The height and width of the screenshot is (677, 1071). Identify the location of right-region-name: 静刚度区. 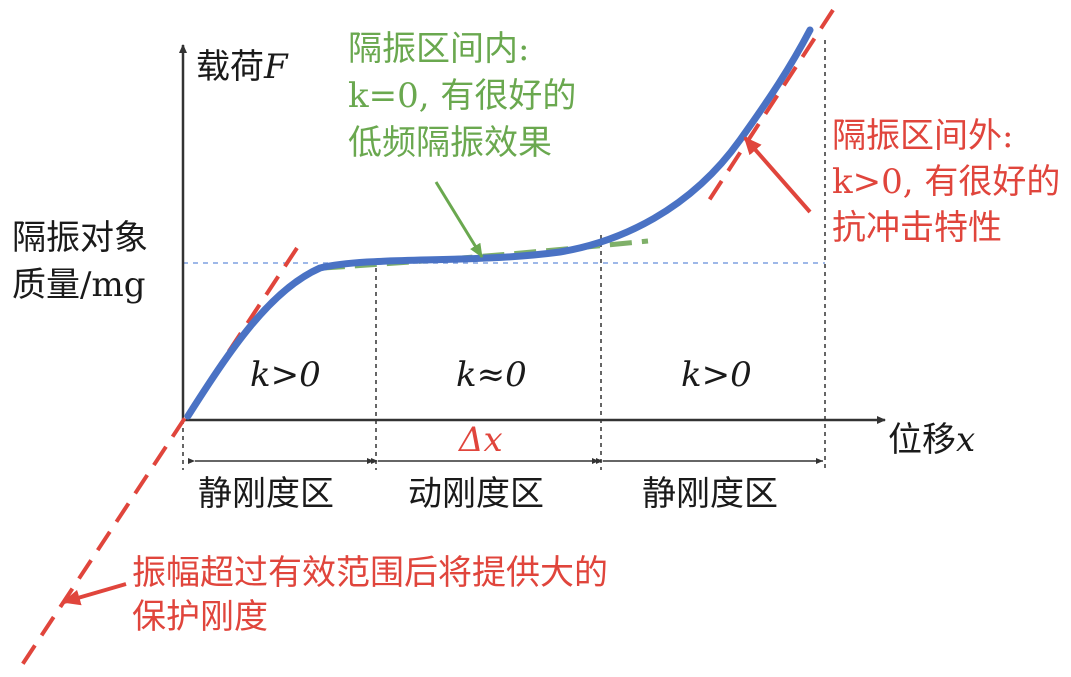
(710, 494).